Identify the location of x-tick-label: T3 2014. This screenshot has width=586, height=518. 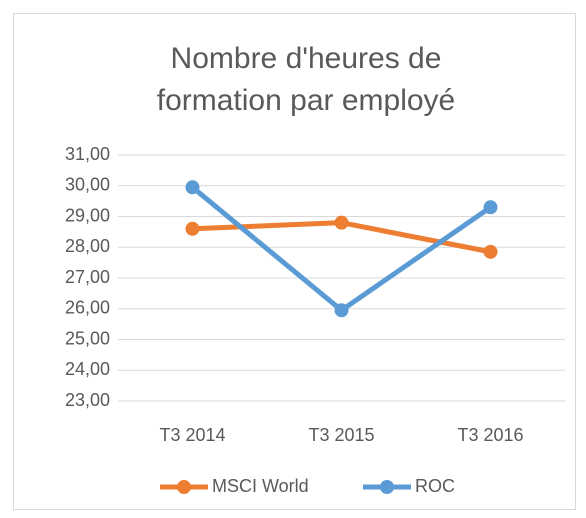
(192, 435).